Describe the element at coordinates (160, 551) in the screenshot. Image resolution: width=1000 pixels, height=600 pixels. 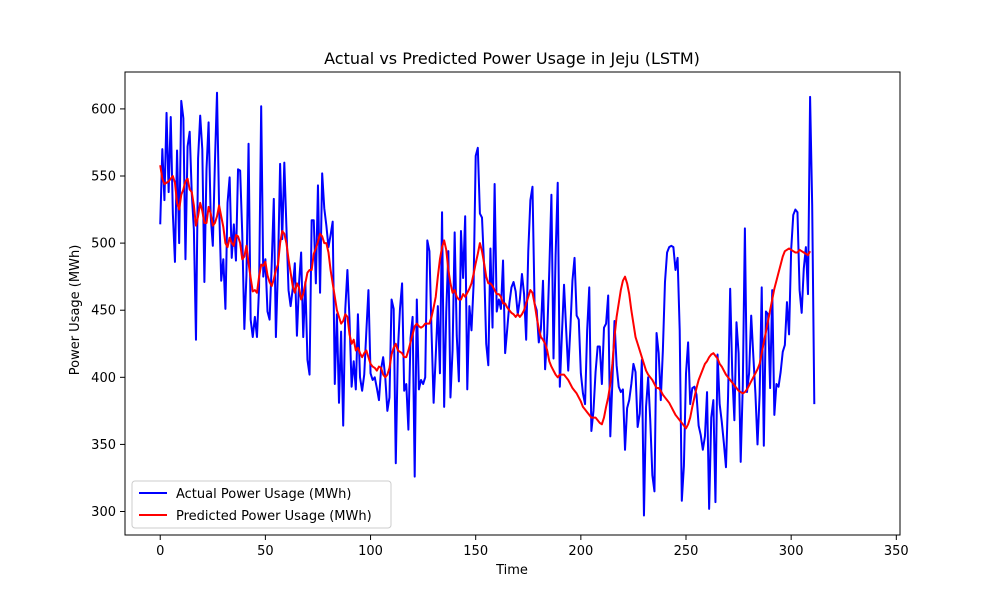
I see `x-tick-label: 0` at that location.